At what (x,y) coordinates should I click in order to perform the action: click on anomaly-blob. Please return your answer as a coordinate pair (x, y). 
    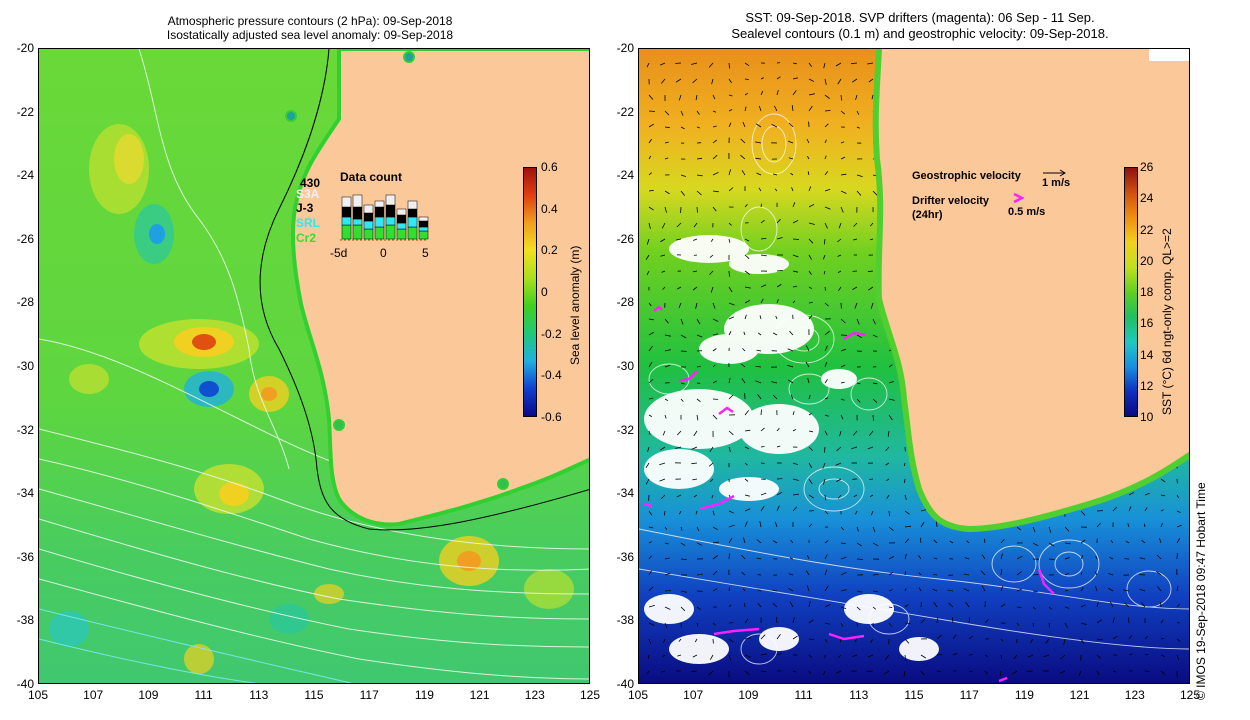
    Looking at the image, I should click on (204, 342).